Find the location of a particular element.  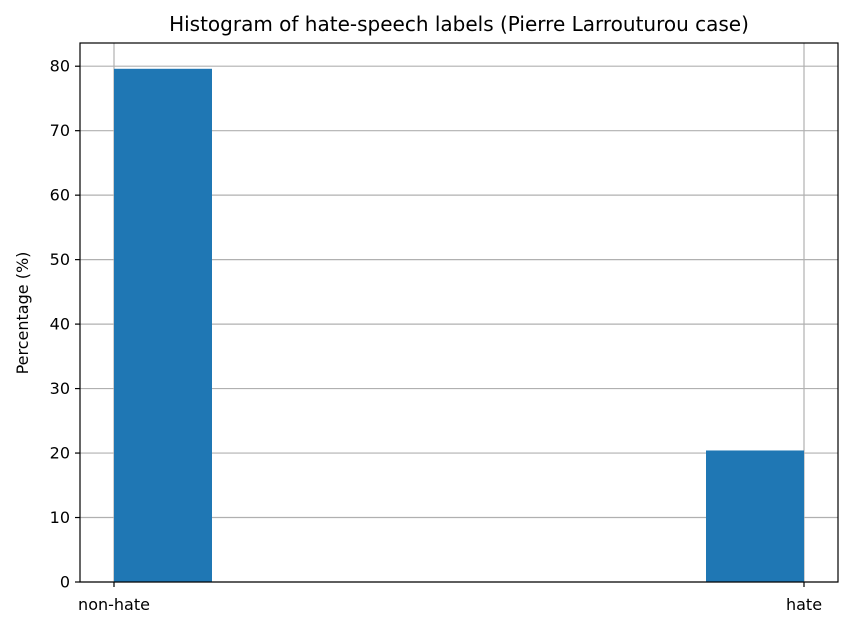

y-tick-label: 70 is located at coordinates (60, 130).